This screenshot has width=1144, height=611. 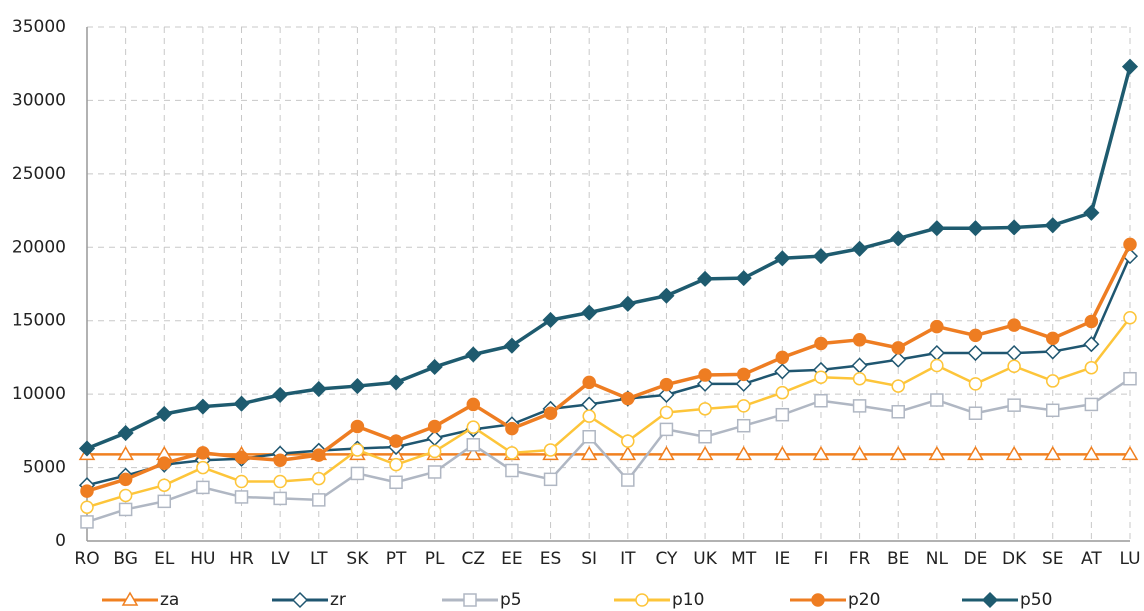 What do you see at coordinates (125, 559) in the screenshot?
I see `x-tick-label: BG` at bounding box center [125, 559].